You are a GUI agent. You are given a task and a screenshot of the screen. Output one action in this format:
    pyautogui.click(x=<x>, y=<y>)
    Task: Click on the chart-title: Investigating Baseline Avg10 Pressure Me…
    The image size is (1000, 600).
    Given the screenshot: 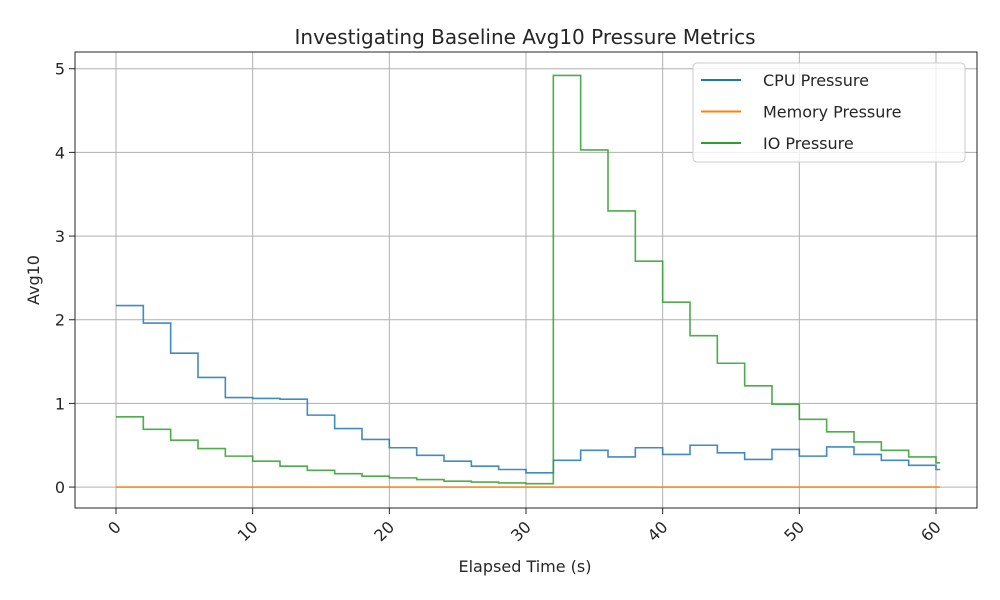 What is the action you would take?
    pyautogui.click(x=525, y=37)
    